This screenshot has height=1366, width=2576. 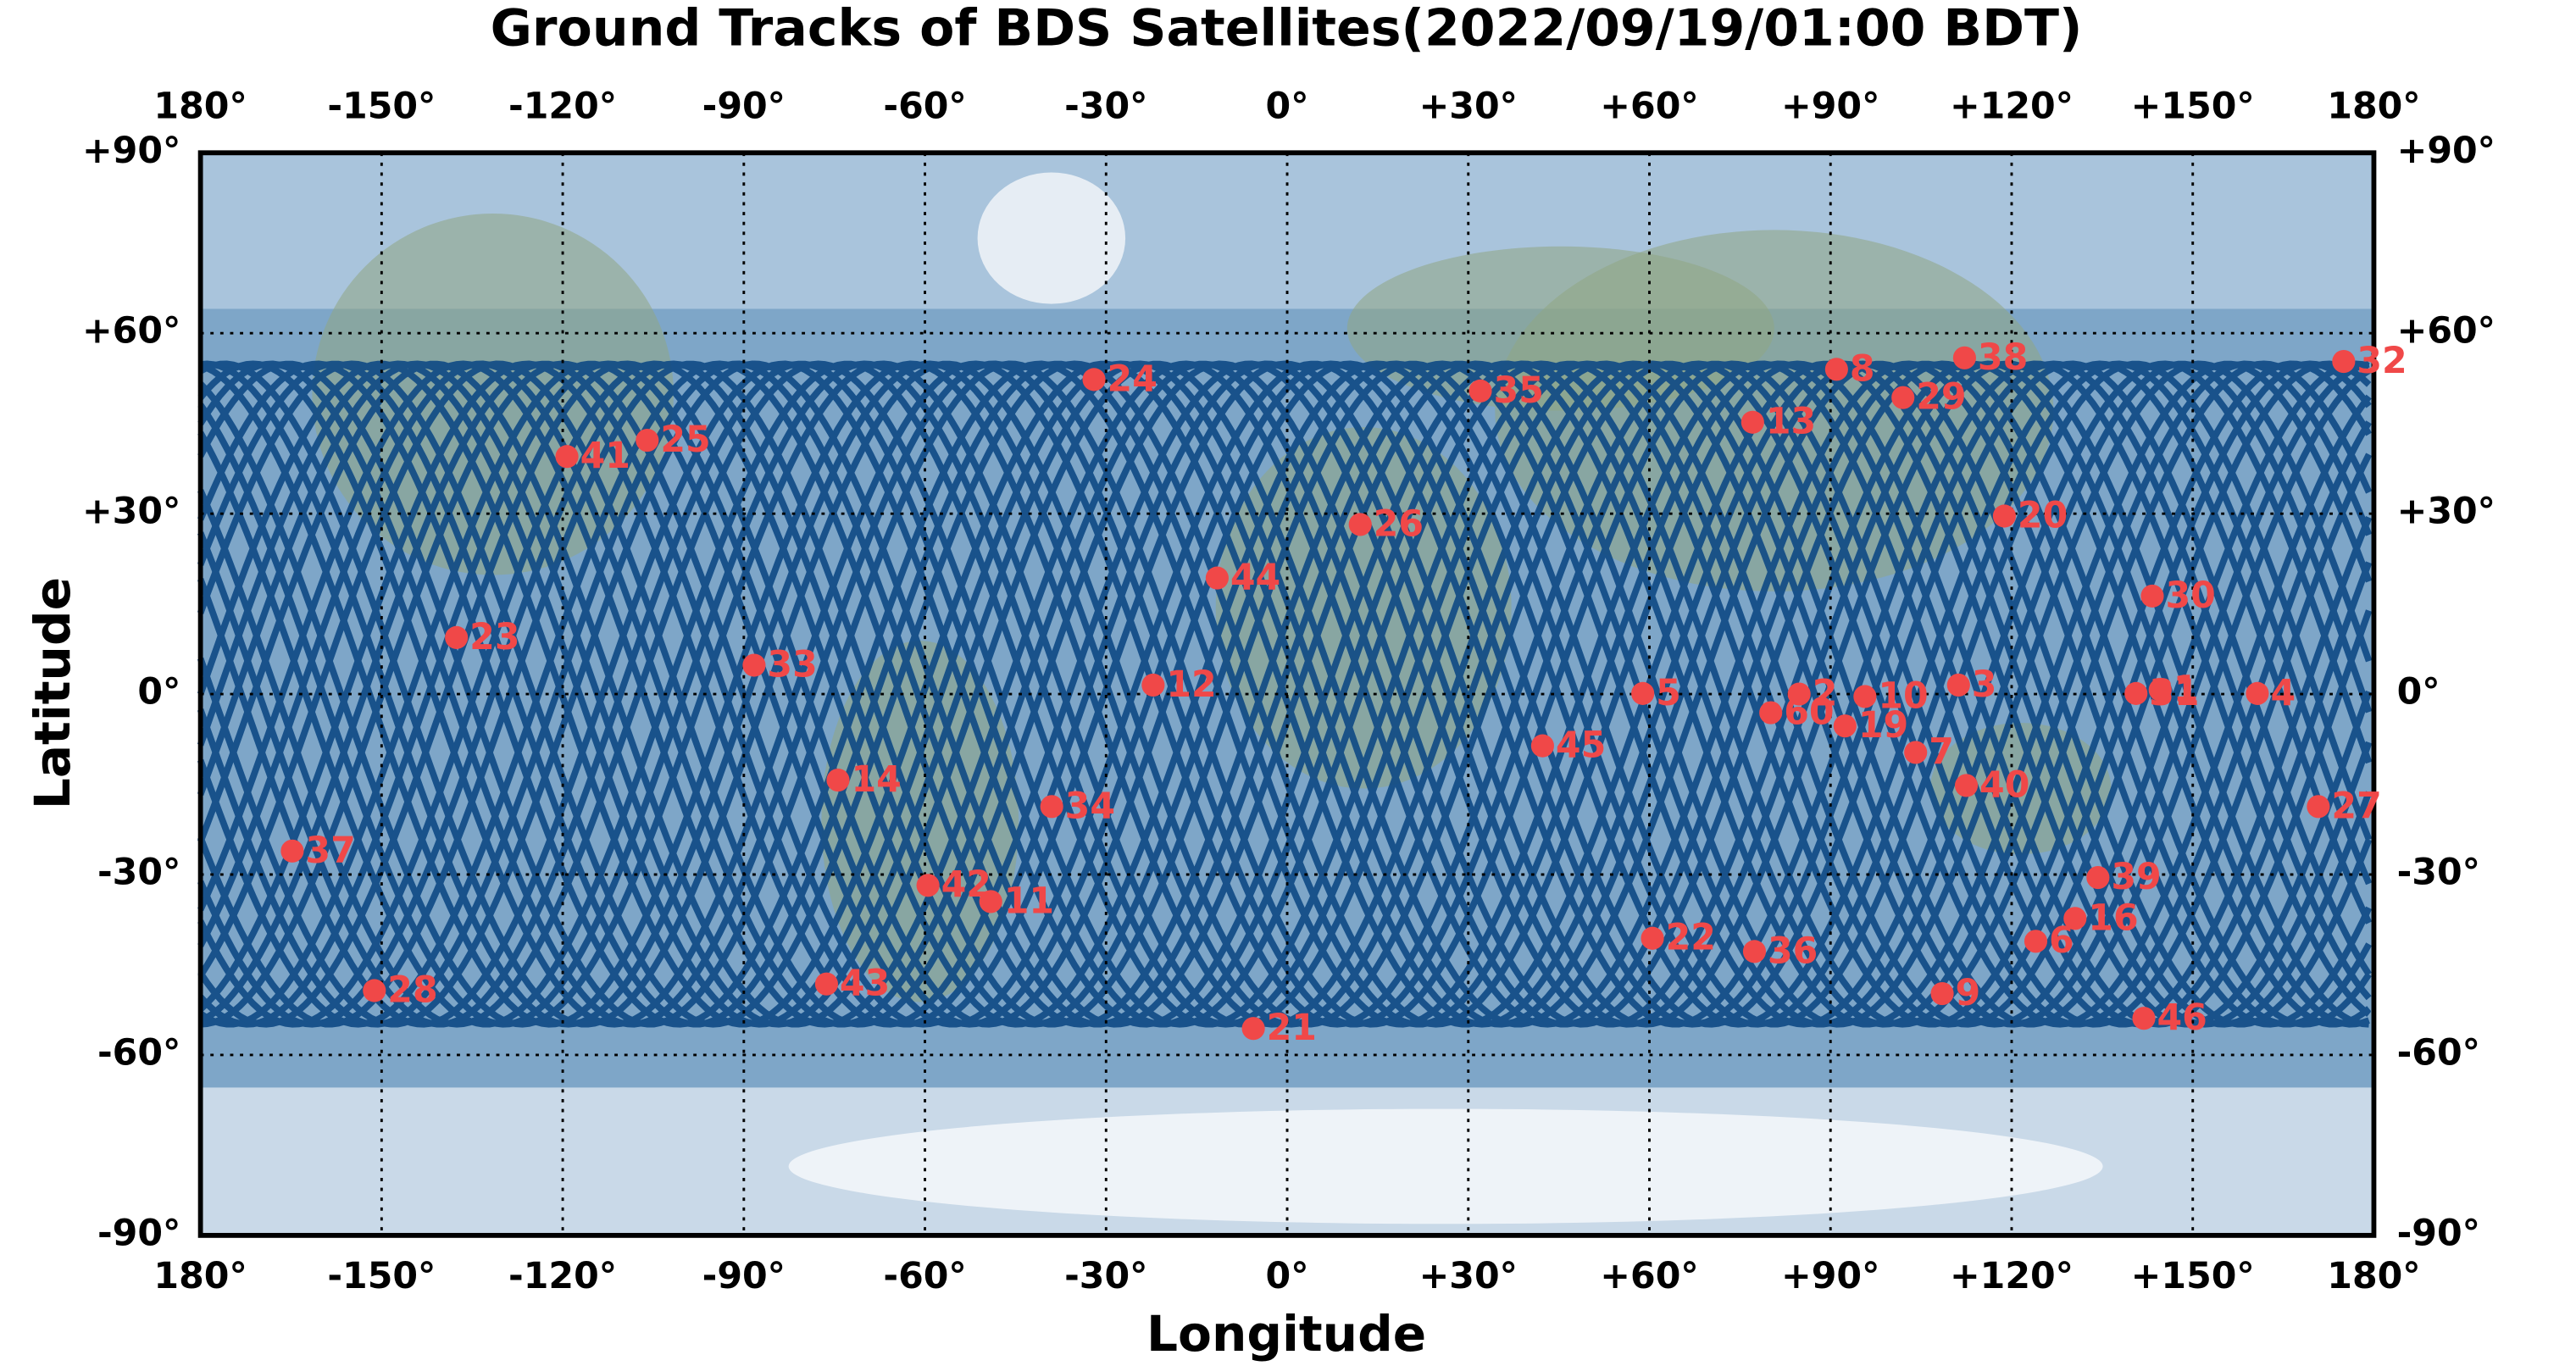 What do you see at coordinates (1941, 751) in the screenshot?
I see `satellite-label: 7` at bounding box center [1941, 751].